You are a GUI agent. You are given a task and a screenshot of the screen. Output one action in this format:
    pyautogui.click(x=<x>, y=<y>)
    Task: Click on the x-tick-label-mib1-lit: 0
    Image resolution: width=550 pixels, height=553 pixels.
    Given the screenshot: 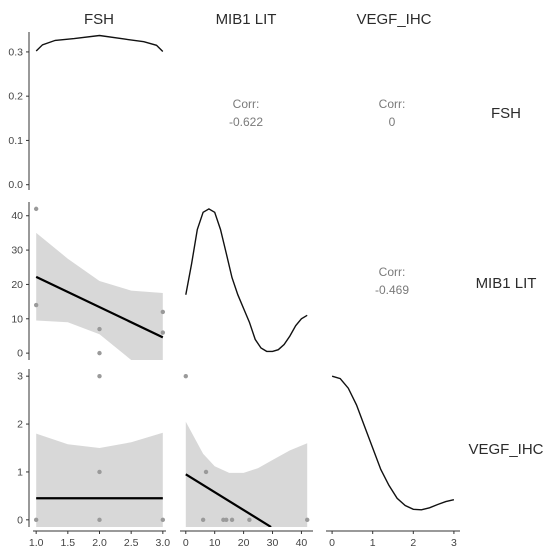 What is the action you would take?
    pyautogui.click(x=186, y=543)
    